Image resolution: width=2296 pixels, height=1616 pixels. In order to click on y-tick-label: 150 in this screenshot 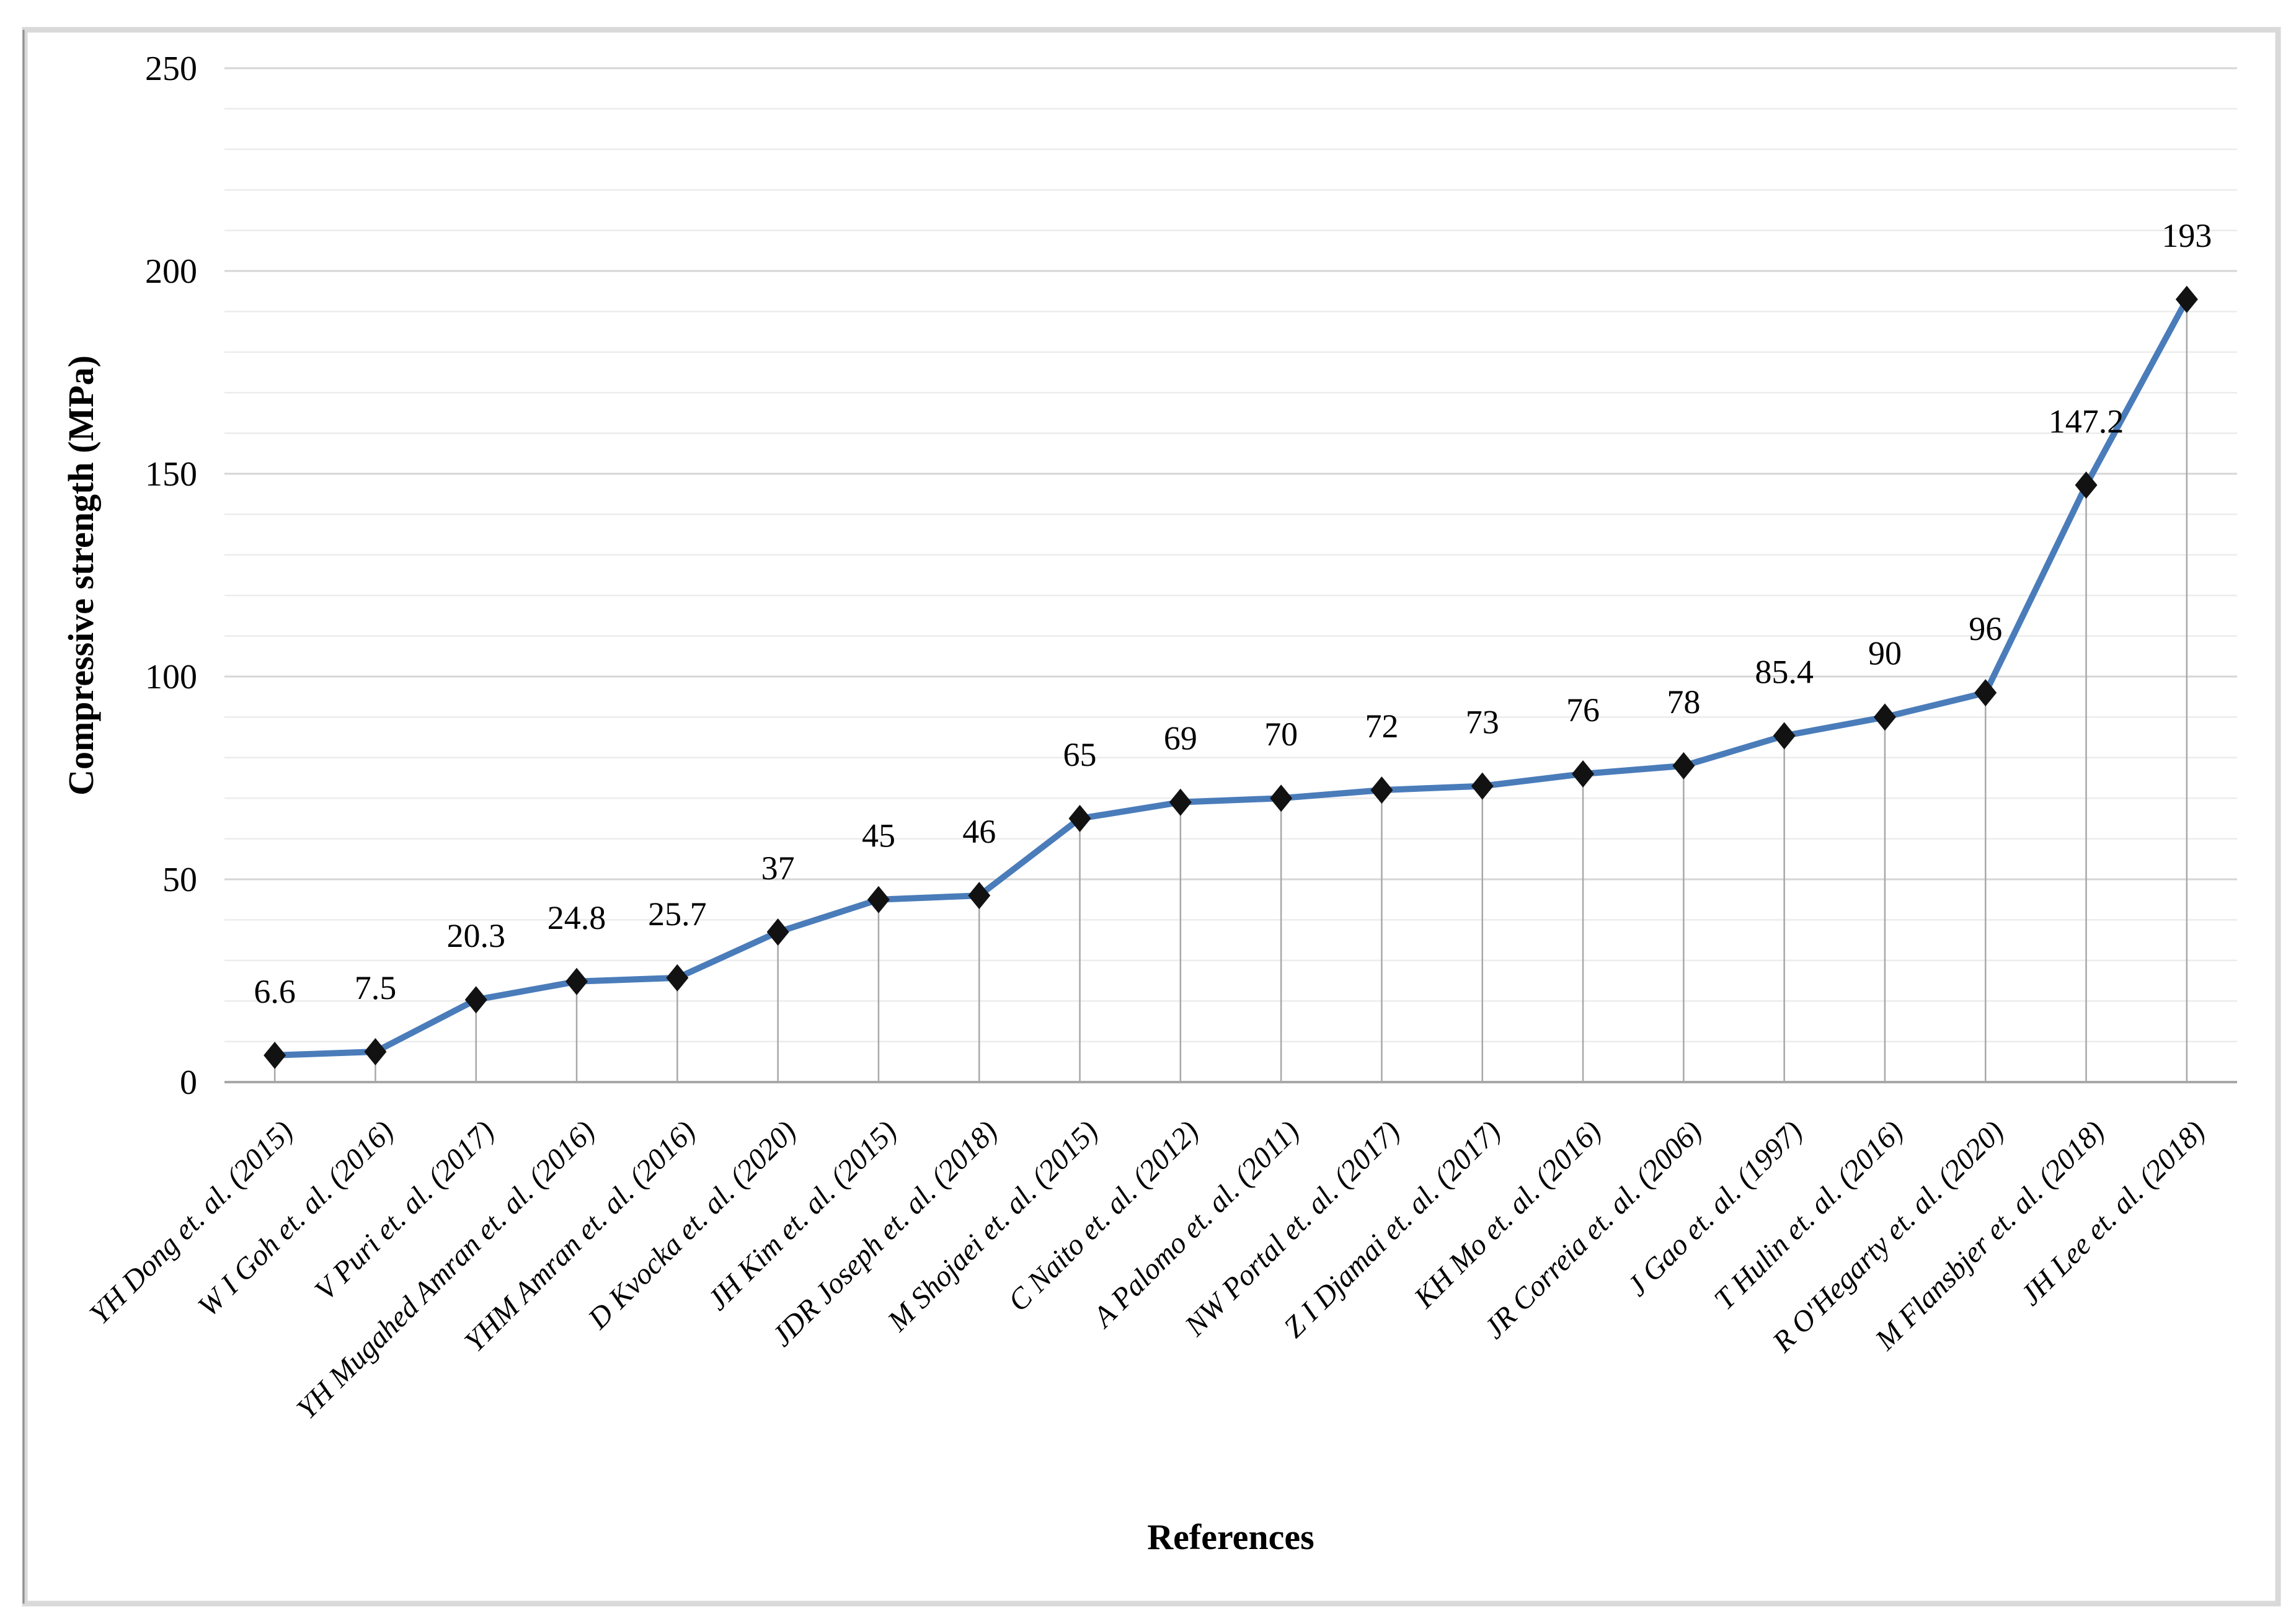, I will do `click(171, 474)`.